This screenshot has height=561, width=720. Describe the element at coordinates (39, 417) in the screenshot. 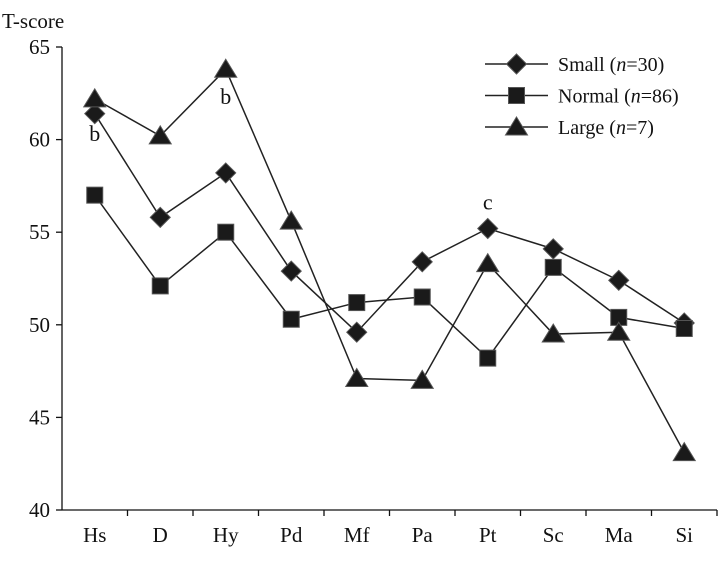

I see `y-tick-label: 45` at that location.